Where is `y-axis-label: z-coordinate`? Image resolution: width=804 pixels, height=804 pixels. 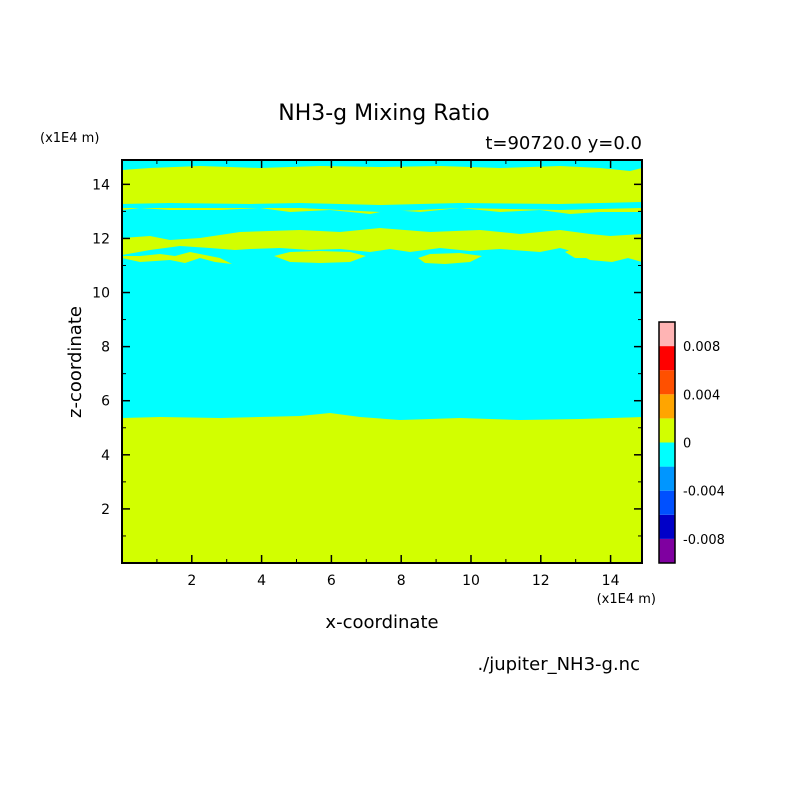
y-axis-label: z-coordinate is located at coordinates (75, 362).